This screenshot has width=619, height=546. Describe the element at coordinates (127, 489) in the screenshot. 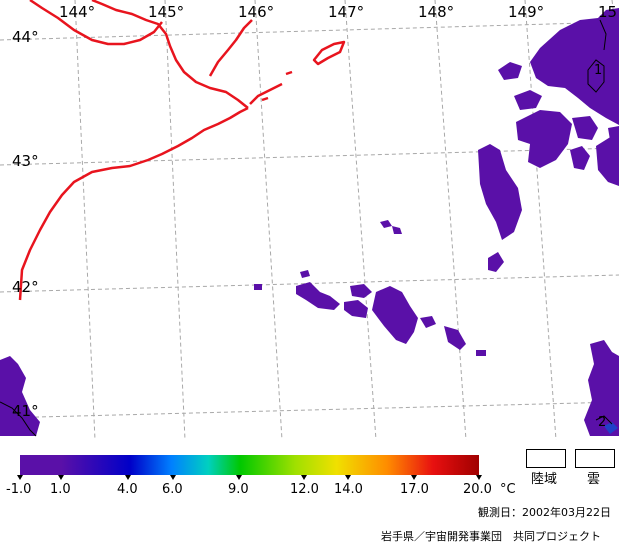

I see `colorbar-tick-2: 4.0` at that location.